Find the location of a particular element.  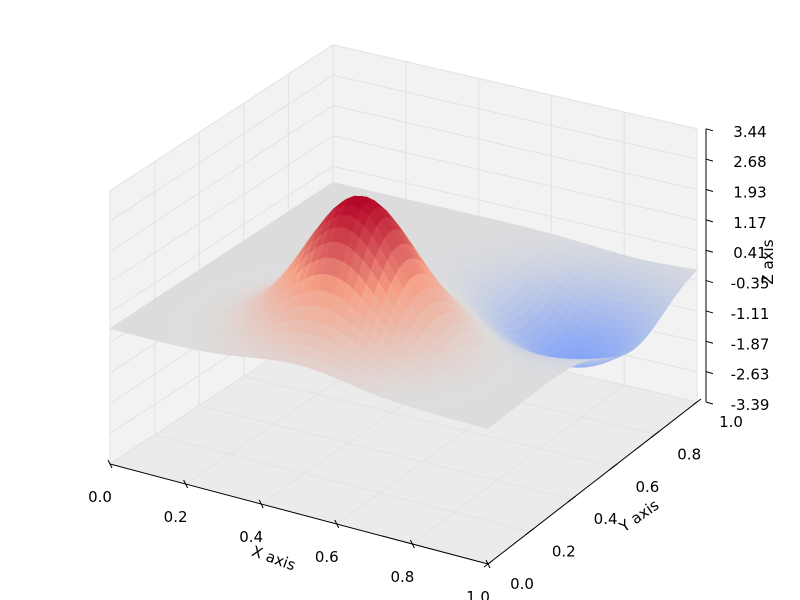

z-axis-label: Z axis is located at coordinates (768, 261).